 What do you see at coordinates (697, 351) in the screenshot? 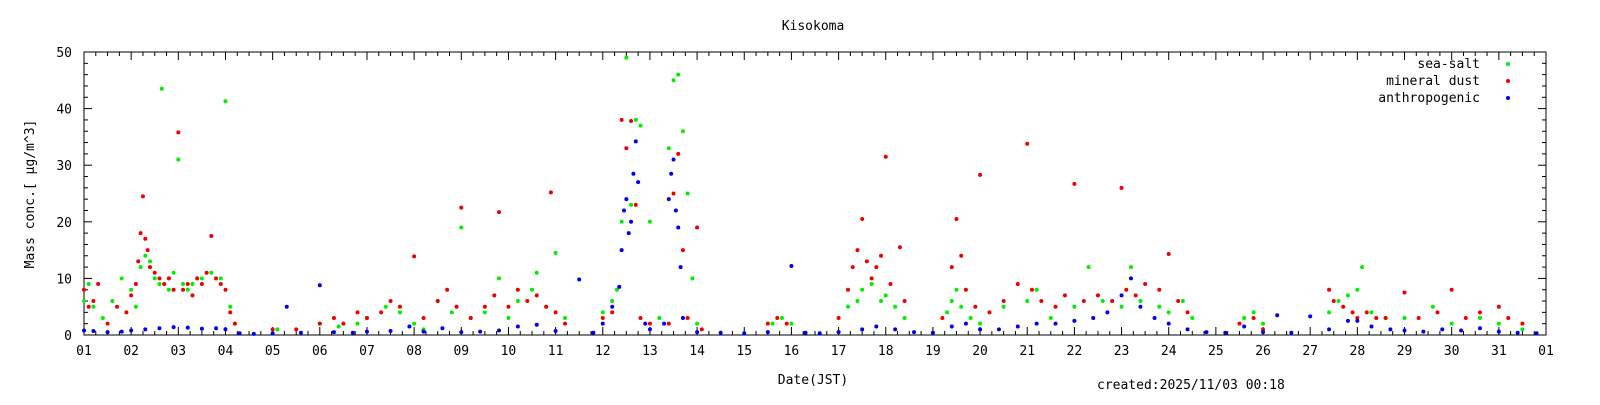
I see `x-tick-label: 14` at bounding box center [697, 351].